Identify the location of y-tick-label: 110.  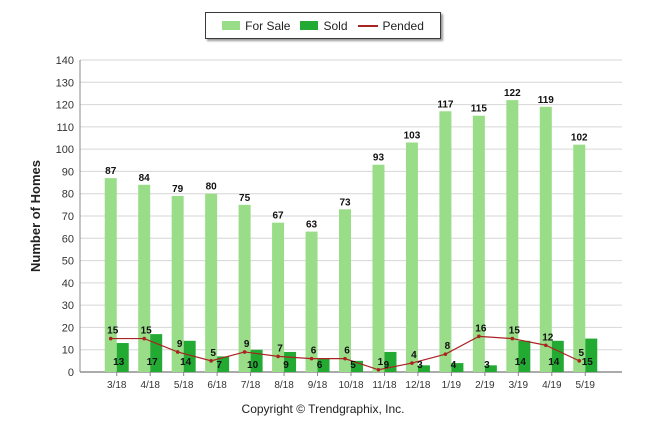
(65, 128).